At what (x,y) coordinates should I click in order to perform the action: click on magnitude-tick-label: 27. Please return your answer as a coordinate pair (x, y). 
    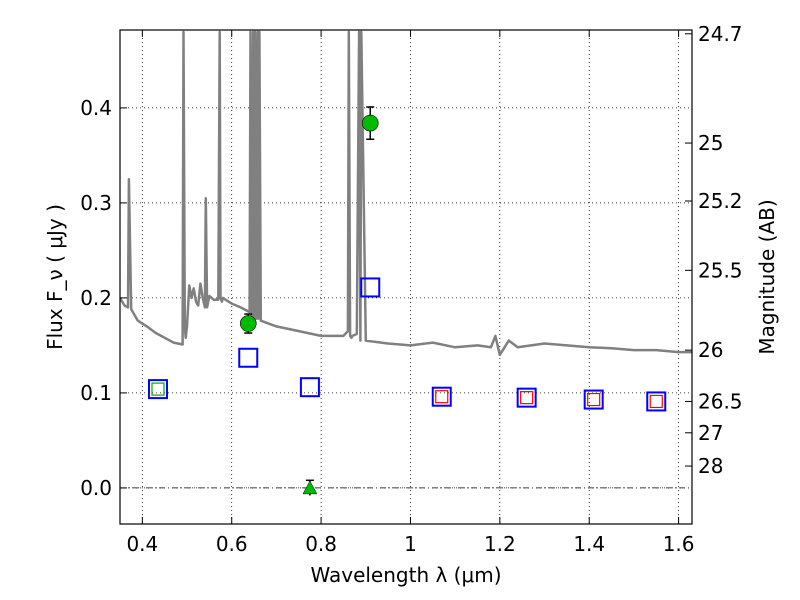
    Looking at the image, I should click on (710, 433).